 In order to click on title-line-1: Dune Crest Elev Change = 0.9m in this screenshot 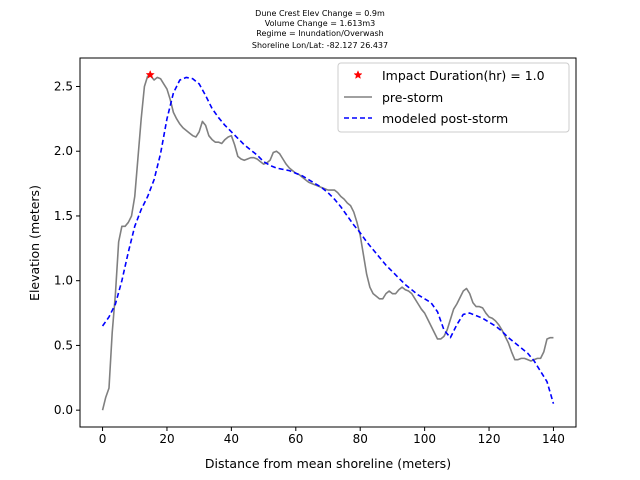, I will do `click(320, 13)`.